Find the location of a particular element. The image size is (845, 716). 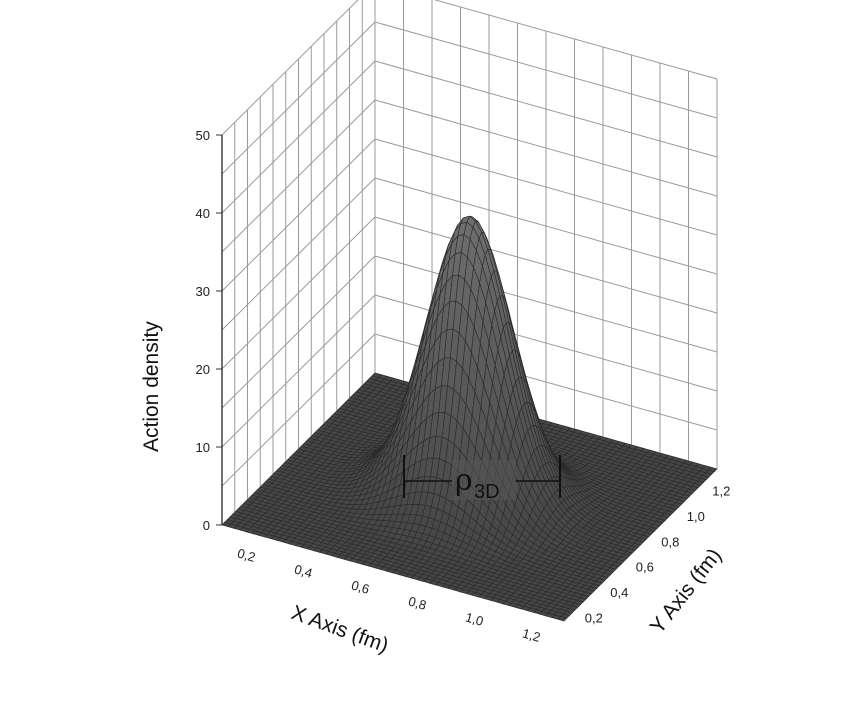

z-tick-label: 40 is located at coordinates (203, 213).